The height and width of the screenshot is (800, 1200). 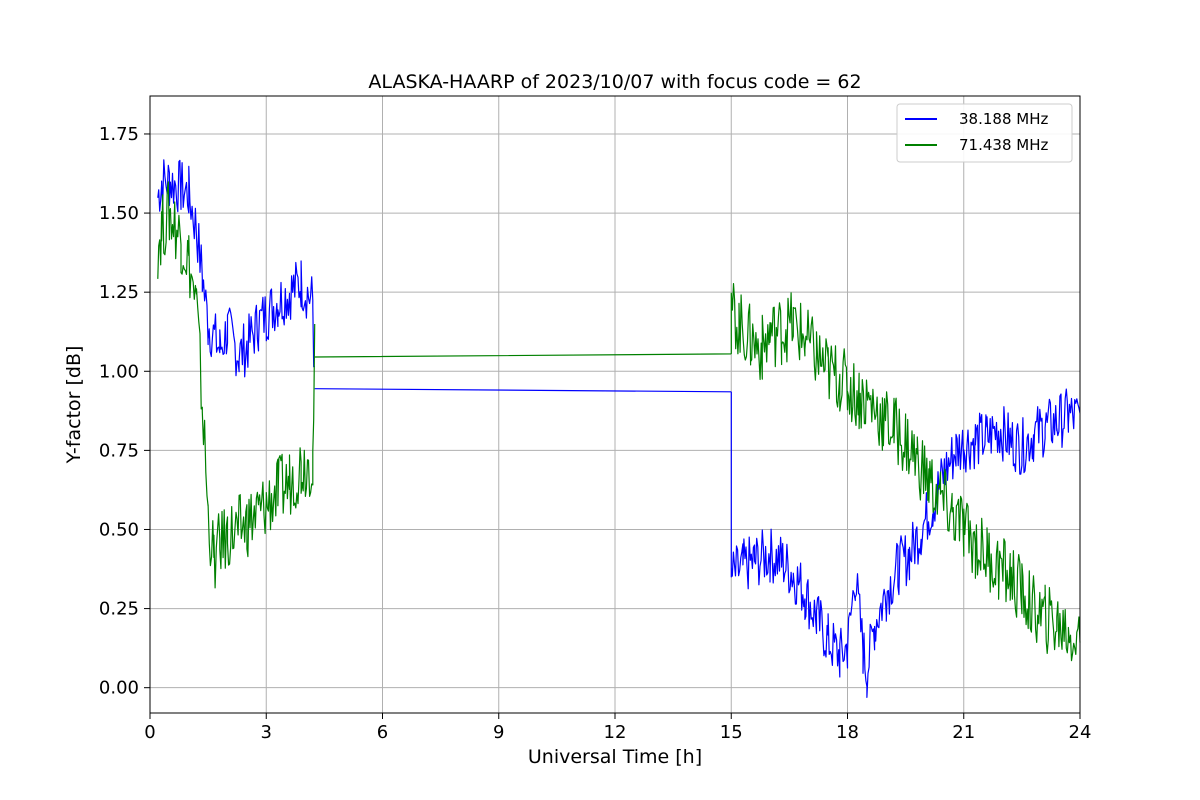 I want to click on y-tick-label: 1.25, so click(x=119, y=292).